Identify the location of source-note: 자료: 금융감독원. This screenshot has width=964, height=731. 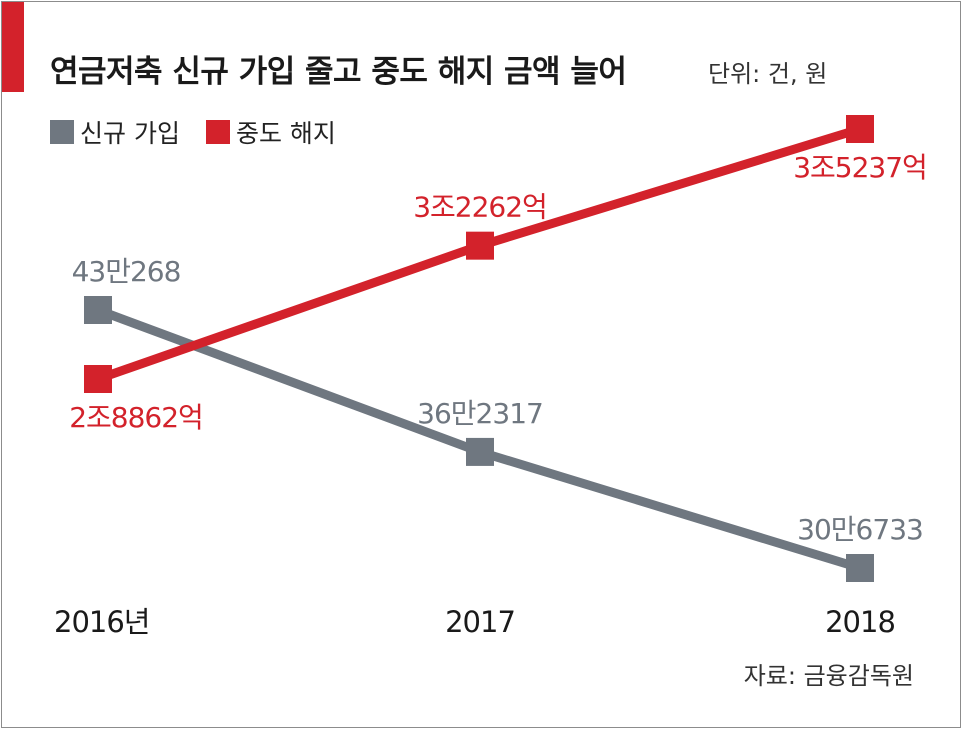
(828, 676).